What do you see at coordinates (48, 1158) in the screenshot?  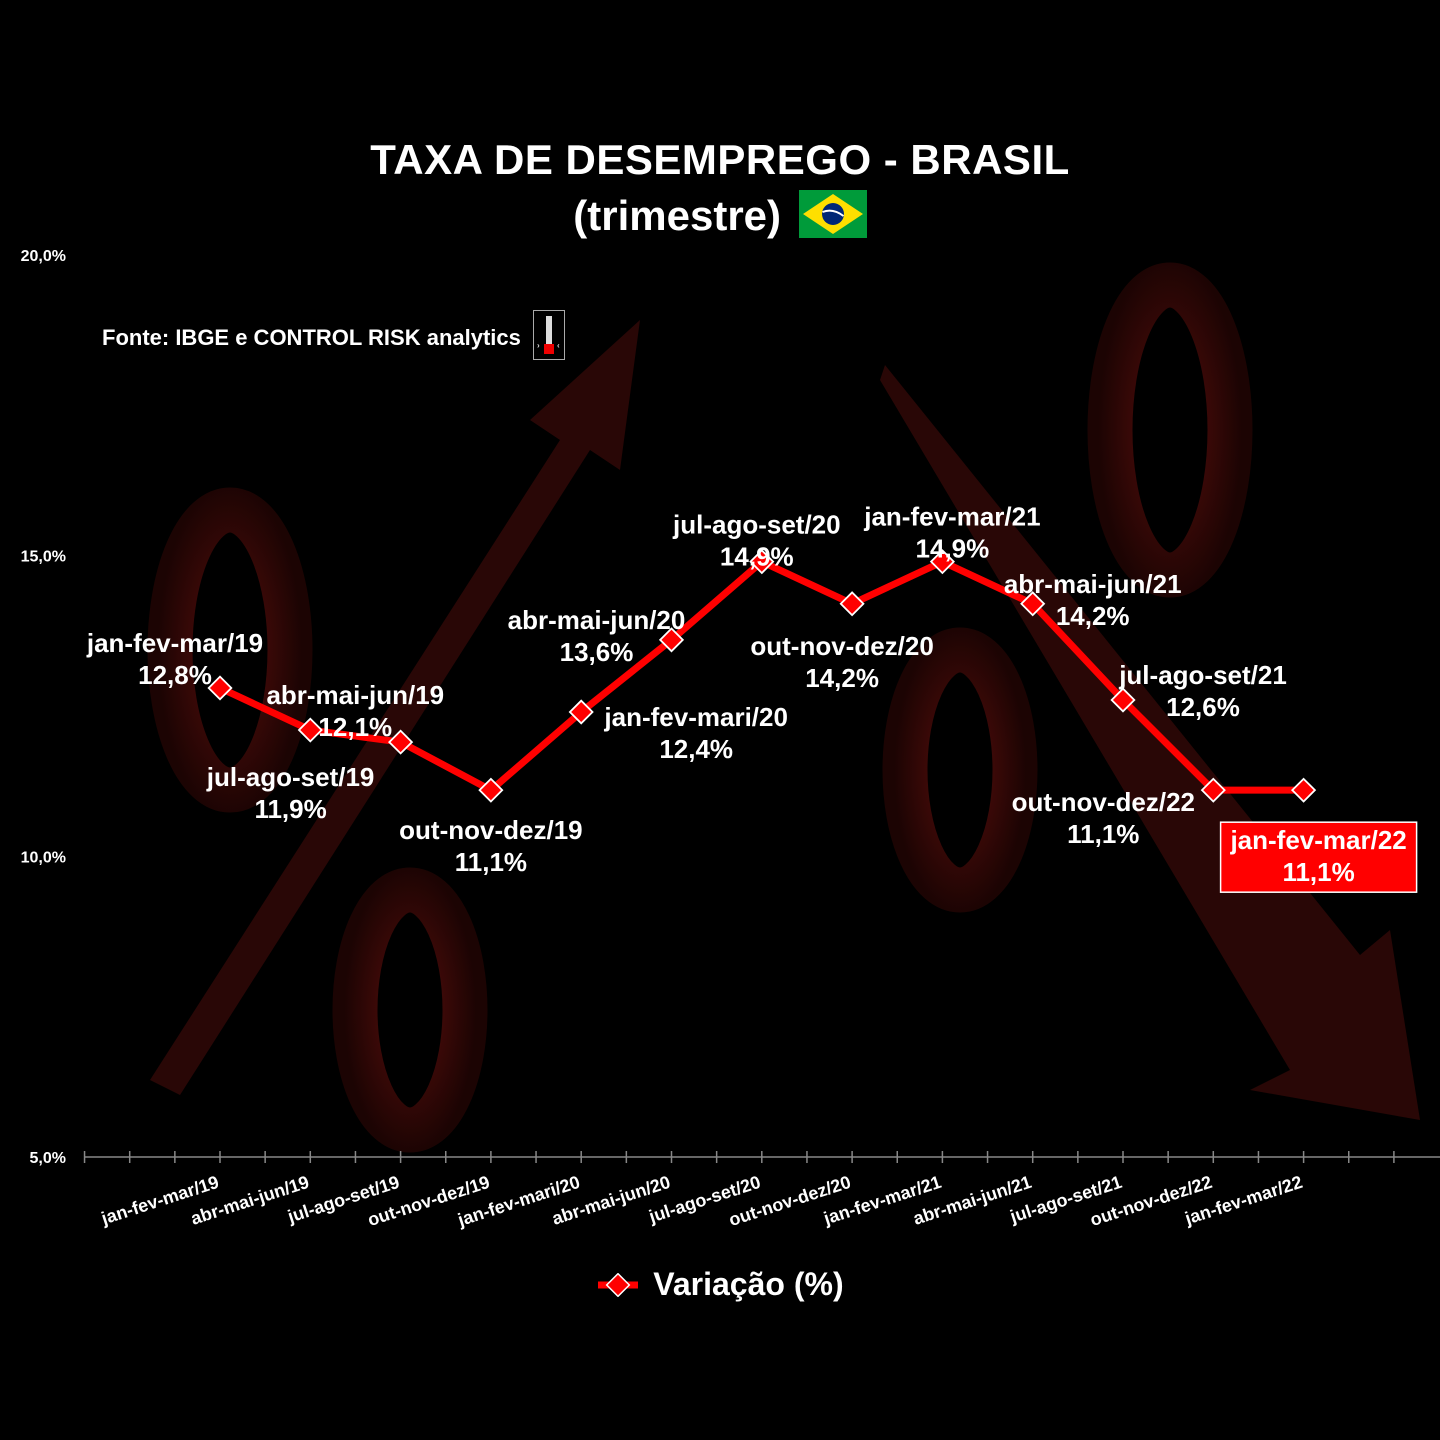 I see `y-tick-label: 5,0%` at bounding box center [48, 1158].